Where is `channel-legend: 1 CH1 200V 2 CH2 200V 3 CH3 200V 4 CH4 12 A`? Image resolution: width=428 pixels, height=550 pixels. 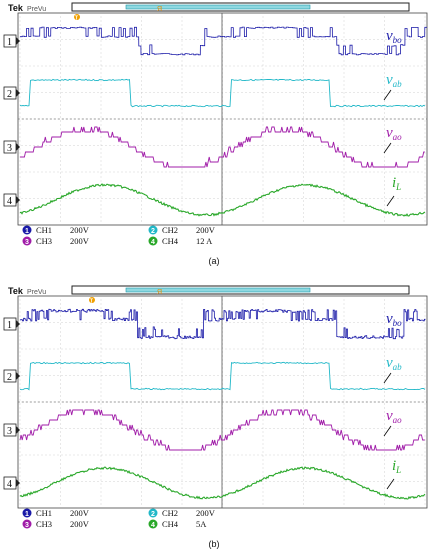 channel-legend: 1 CH1 200V 2 CH2 200V 3 CH3 200V 4 CH4 12 A is located at coordinates (119, 235).